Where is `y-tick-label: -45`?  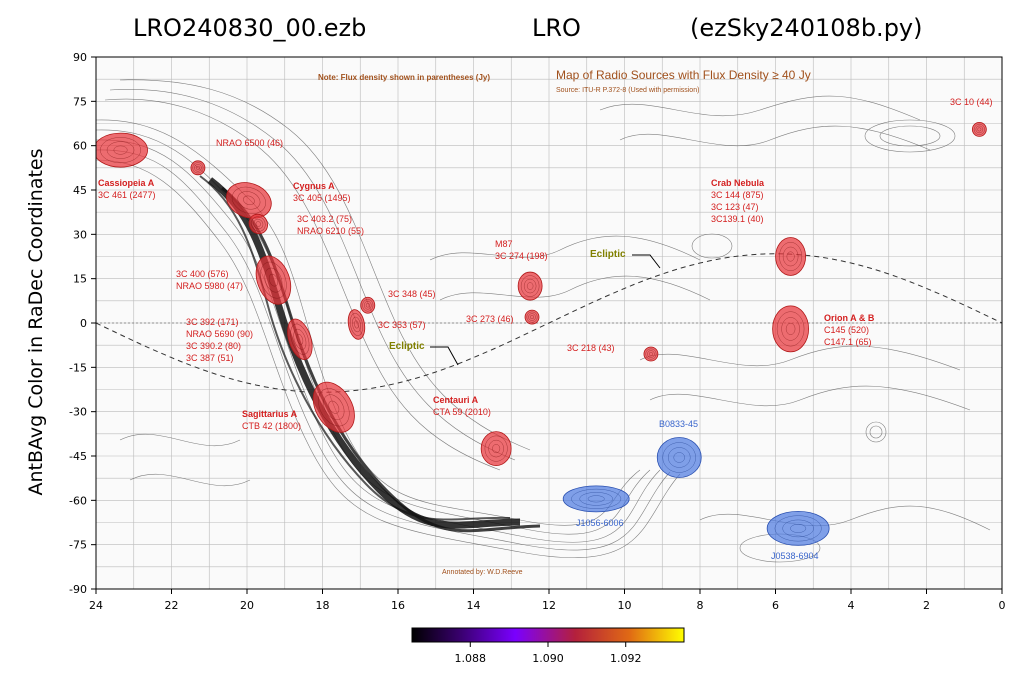 y-tick-label: -45 is located at coordinates (78, 456).